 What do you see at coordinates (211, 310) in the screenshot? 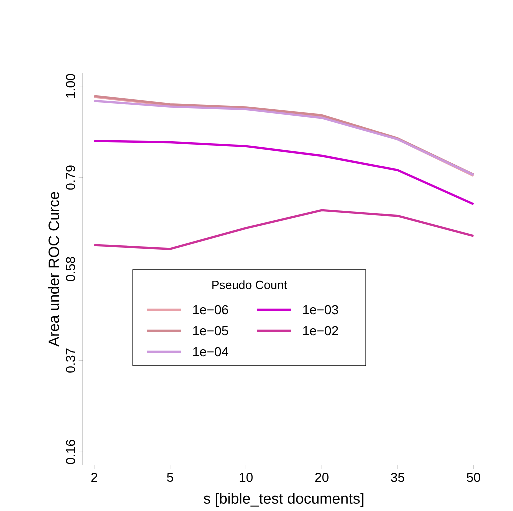
I see `legend-label: 1e−06` at bounding box center [211, 310].